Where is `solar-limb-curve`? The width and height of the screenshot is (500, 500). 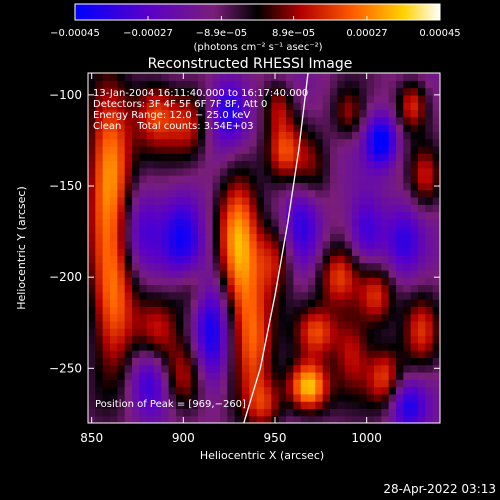 solar-limb-curve is located at coordinates (276, 248).